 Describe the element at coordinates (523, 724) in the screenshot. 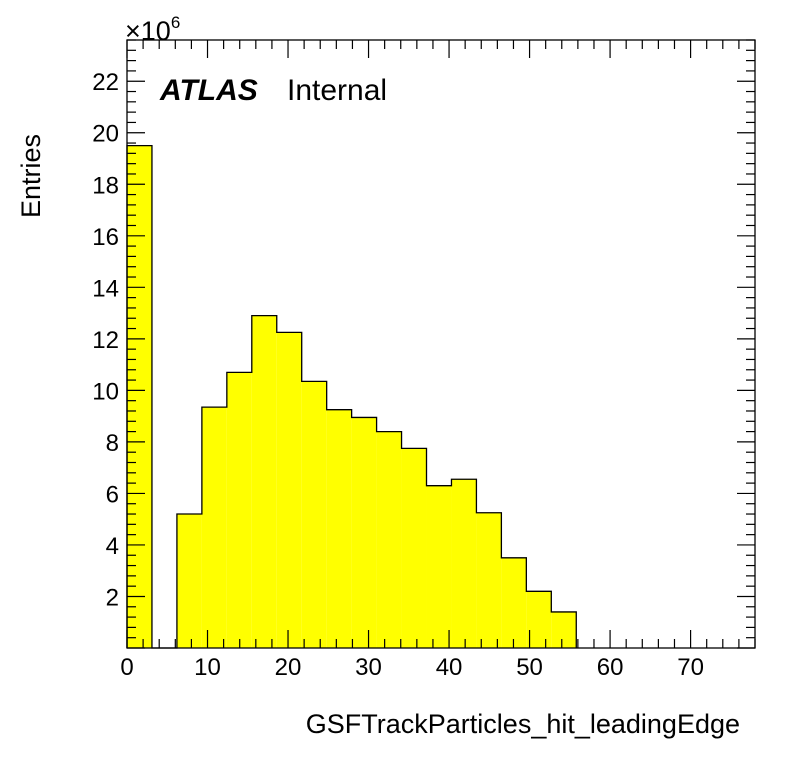

I see `x-axis-title: GSFTrackParticles_hit_leadingEdge` at that location.